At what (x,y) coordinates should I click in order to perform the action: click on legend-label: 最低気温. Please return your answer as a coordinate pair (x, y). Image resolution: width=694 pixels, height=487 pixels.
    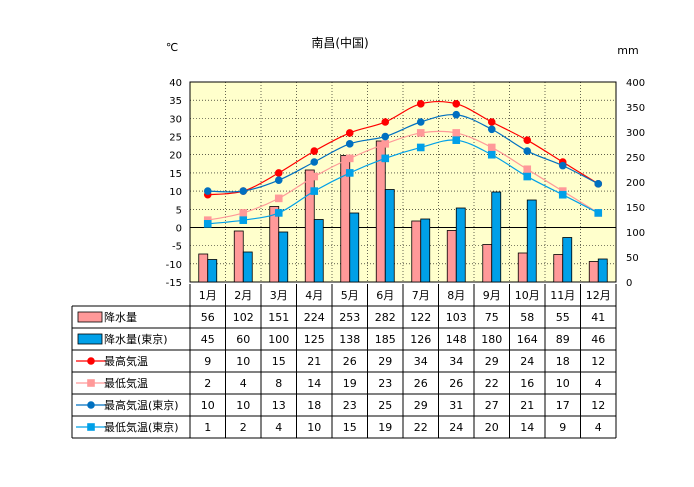
    Looking at the image, I should click on (126, 383).